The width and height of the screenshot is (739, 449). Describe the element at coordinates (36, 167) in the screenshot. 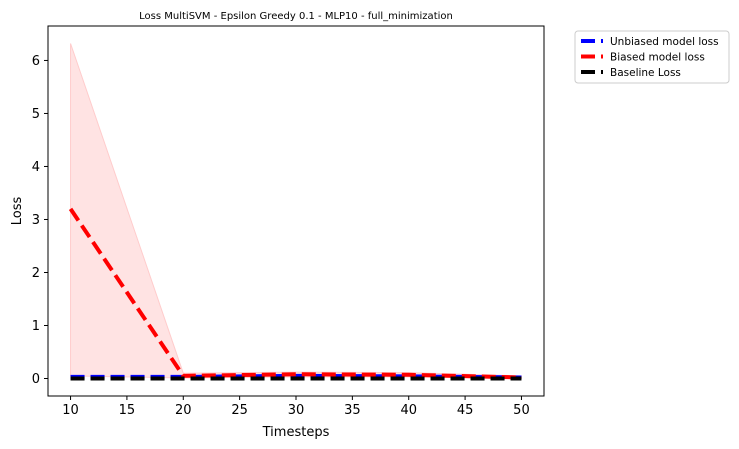

I see `y-tick-label: 4` at that location.